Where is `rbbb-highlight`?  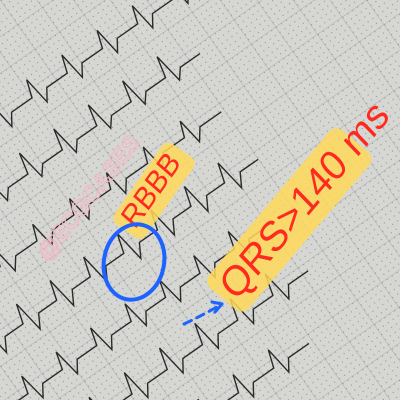 rbbb-highlight is located at coordinates (154, 190).